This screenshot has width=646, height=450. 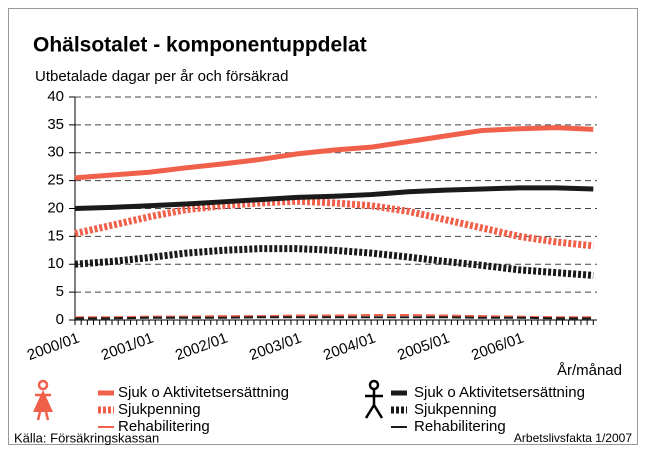 I want to click on source: Källa: Försäkringskassan, so click(x=86, y=437).